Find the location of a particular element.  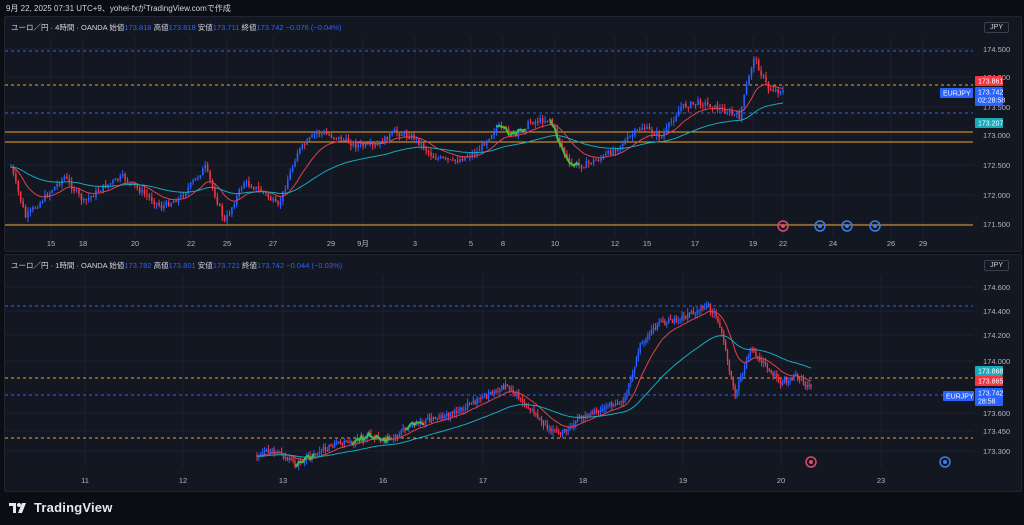

change-value: −0.044 (−0.03%) is located at coordinates (314, 265).